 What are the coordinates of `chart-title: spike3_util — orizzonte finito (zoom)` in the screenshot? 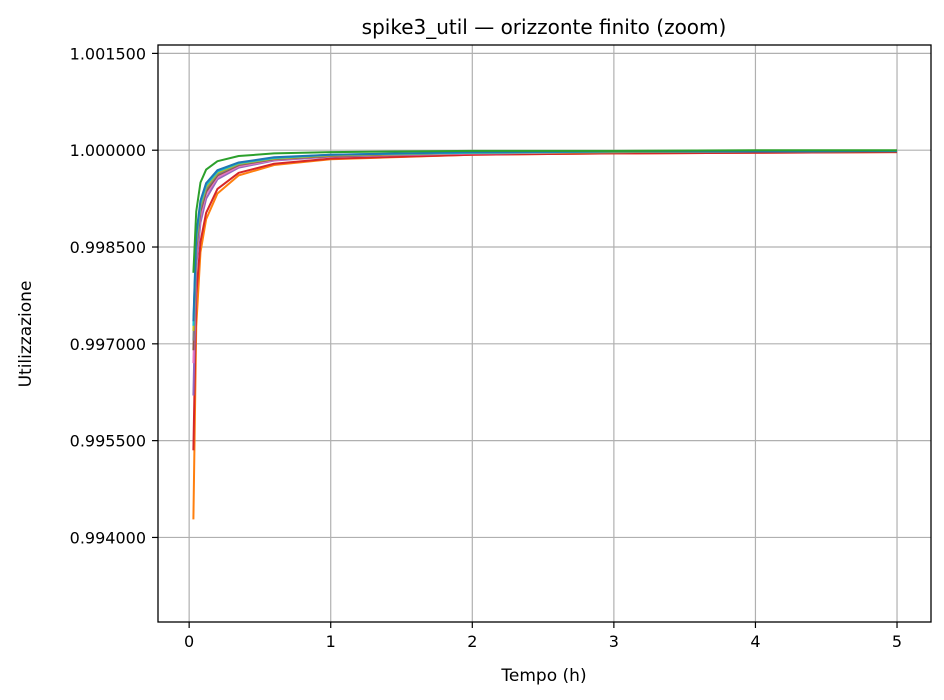 It's located at (544, 27).